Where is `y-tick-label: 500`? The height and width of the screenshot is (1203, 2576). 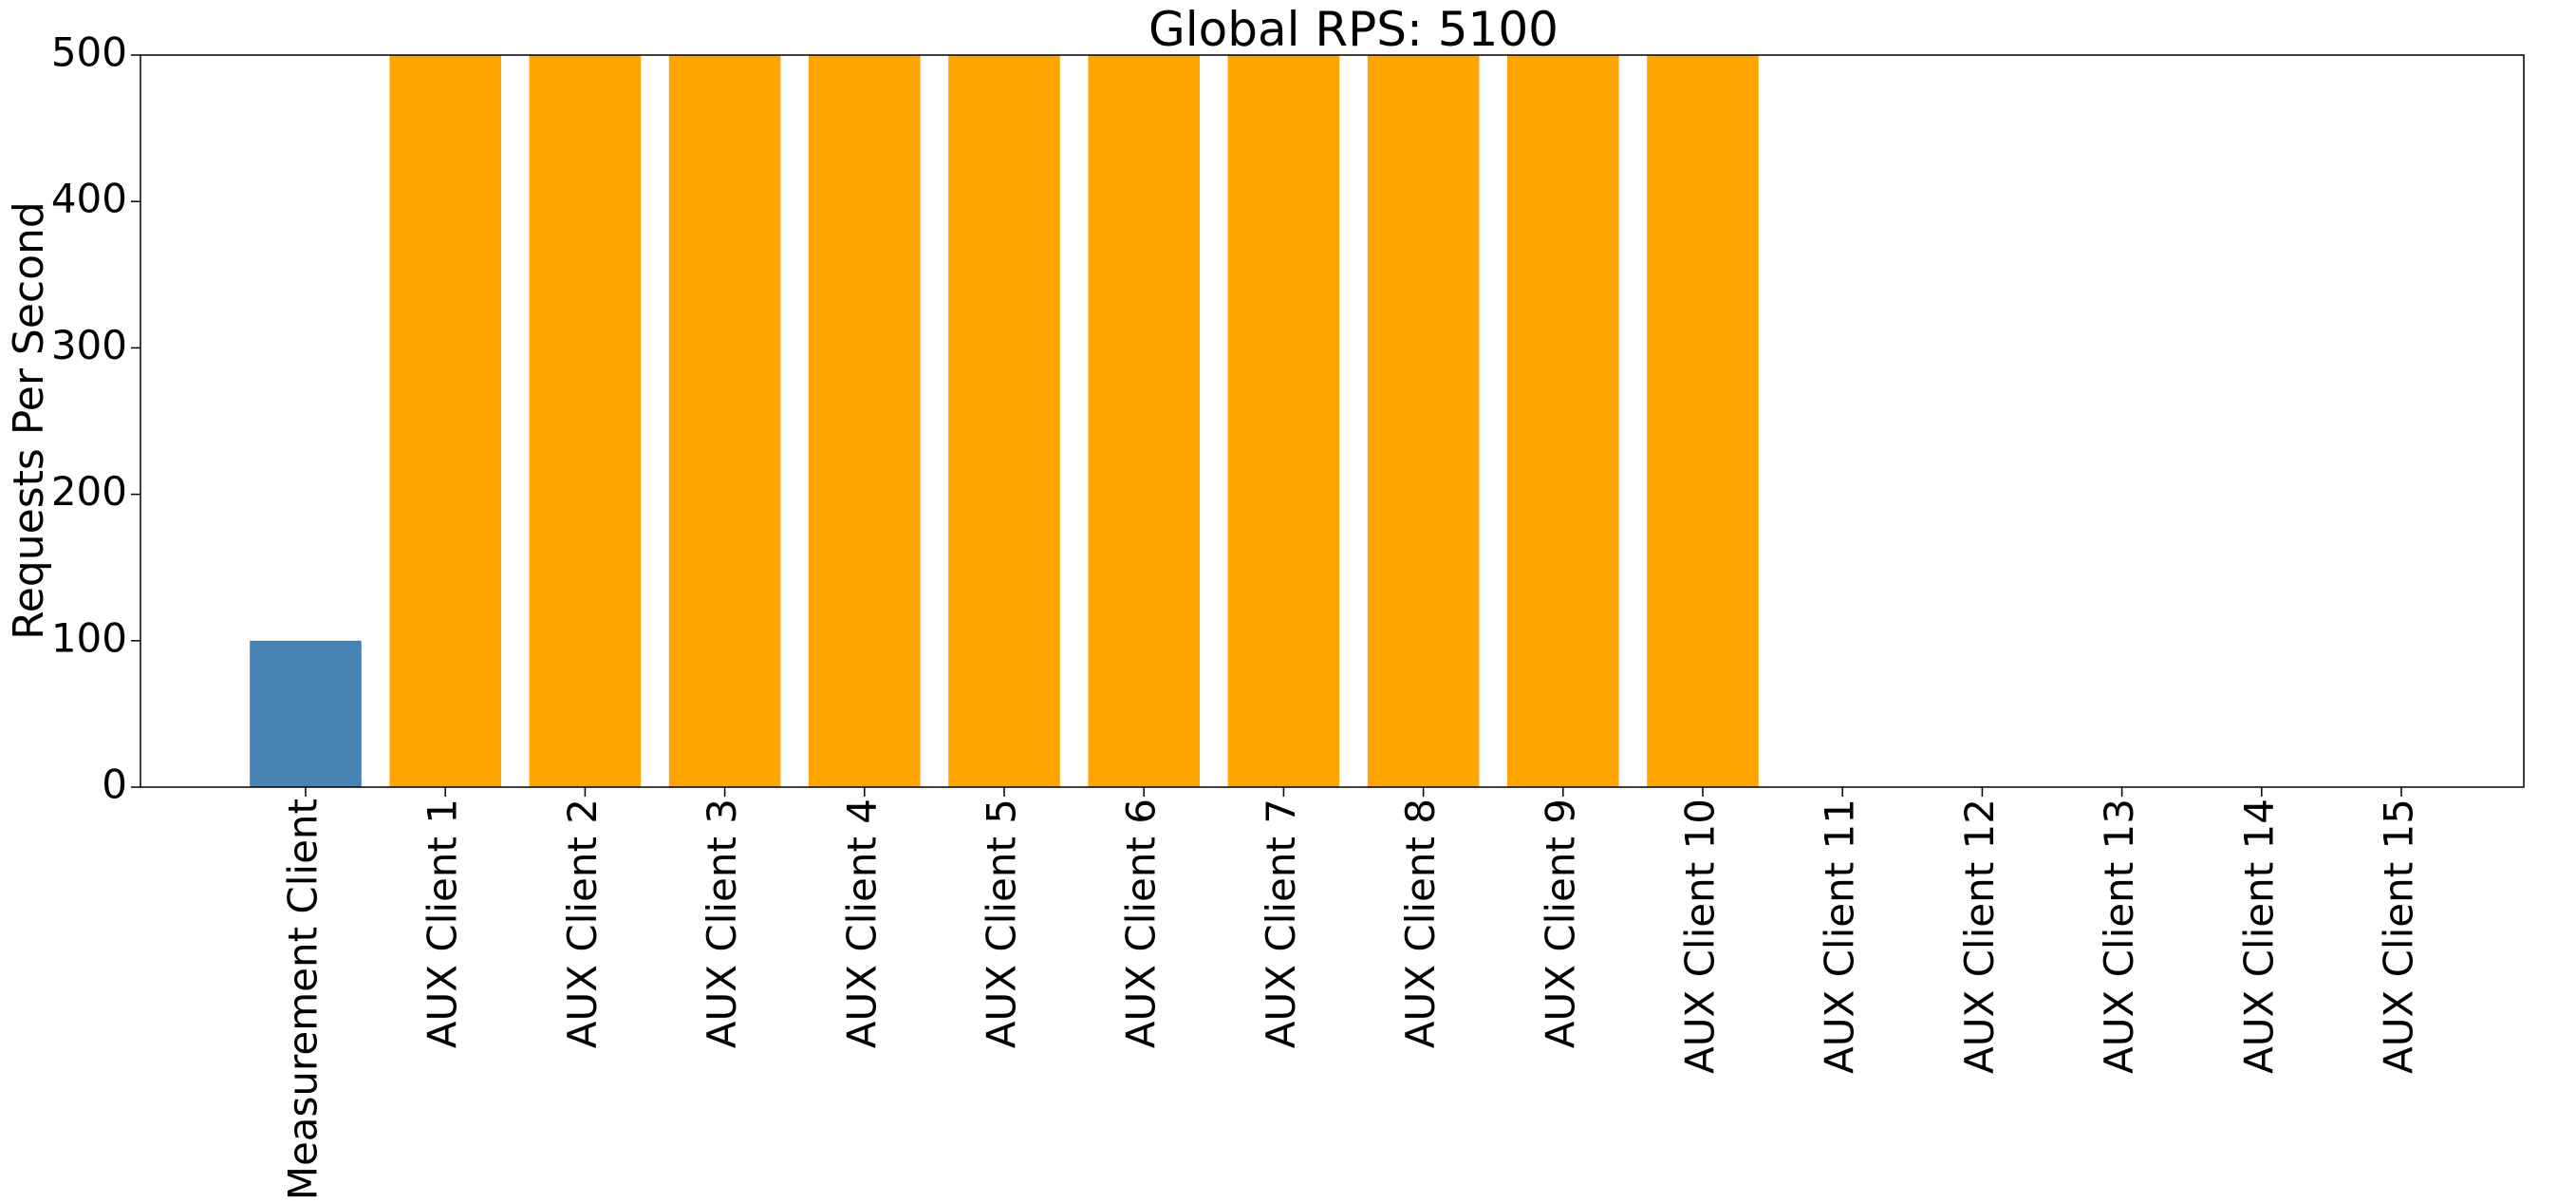 y-tick-label: 500 is located at coordinates (89, 53).